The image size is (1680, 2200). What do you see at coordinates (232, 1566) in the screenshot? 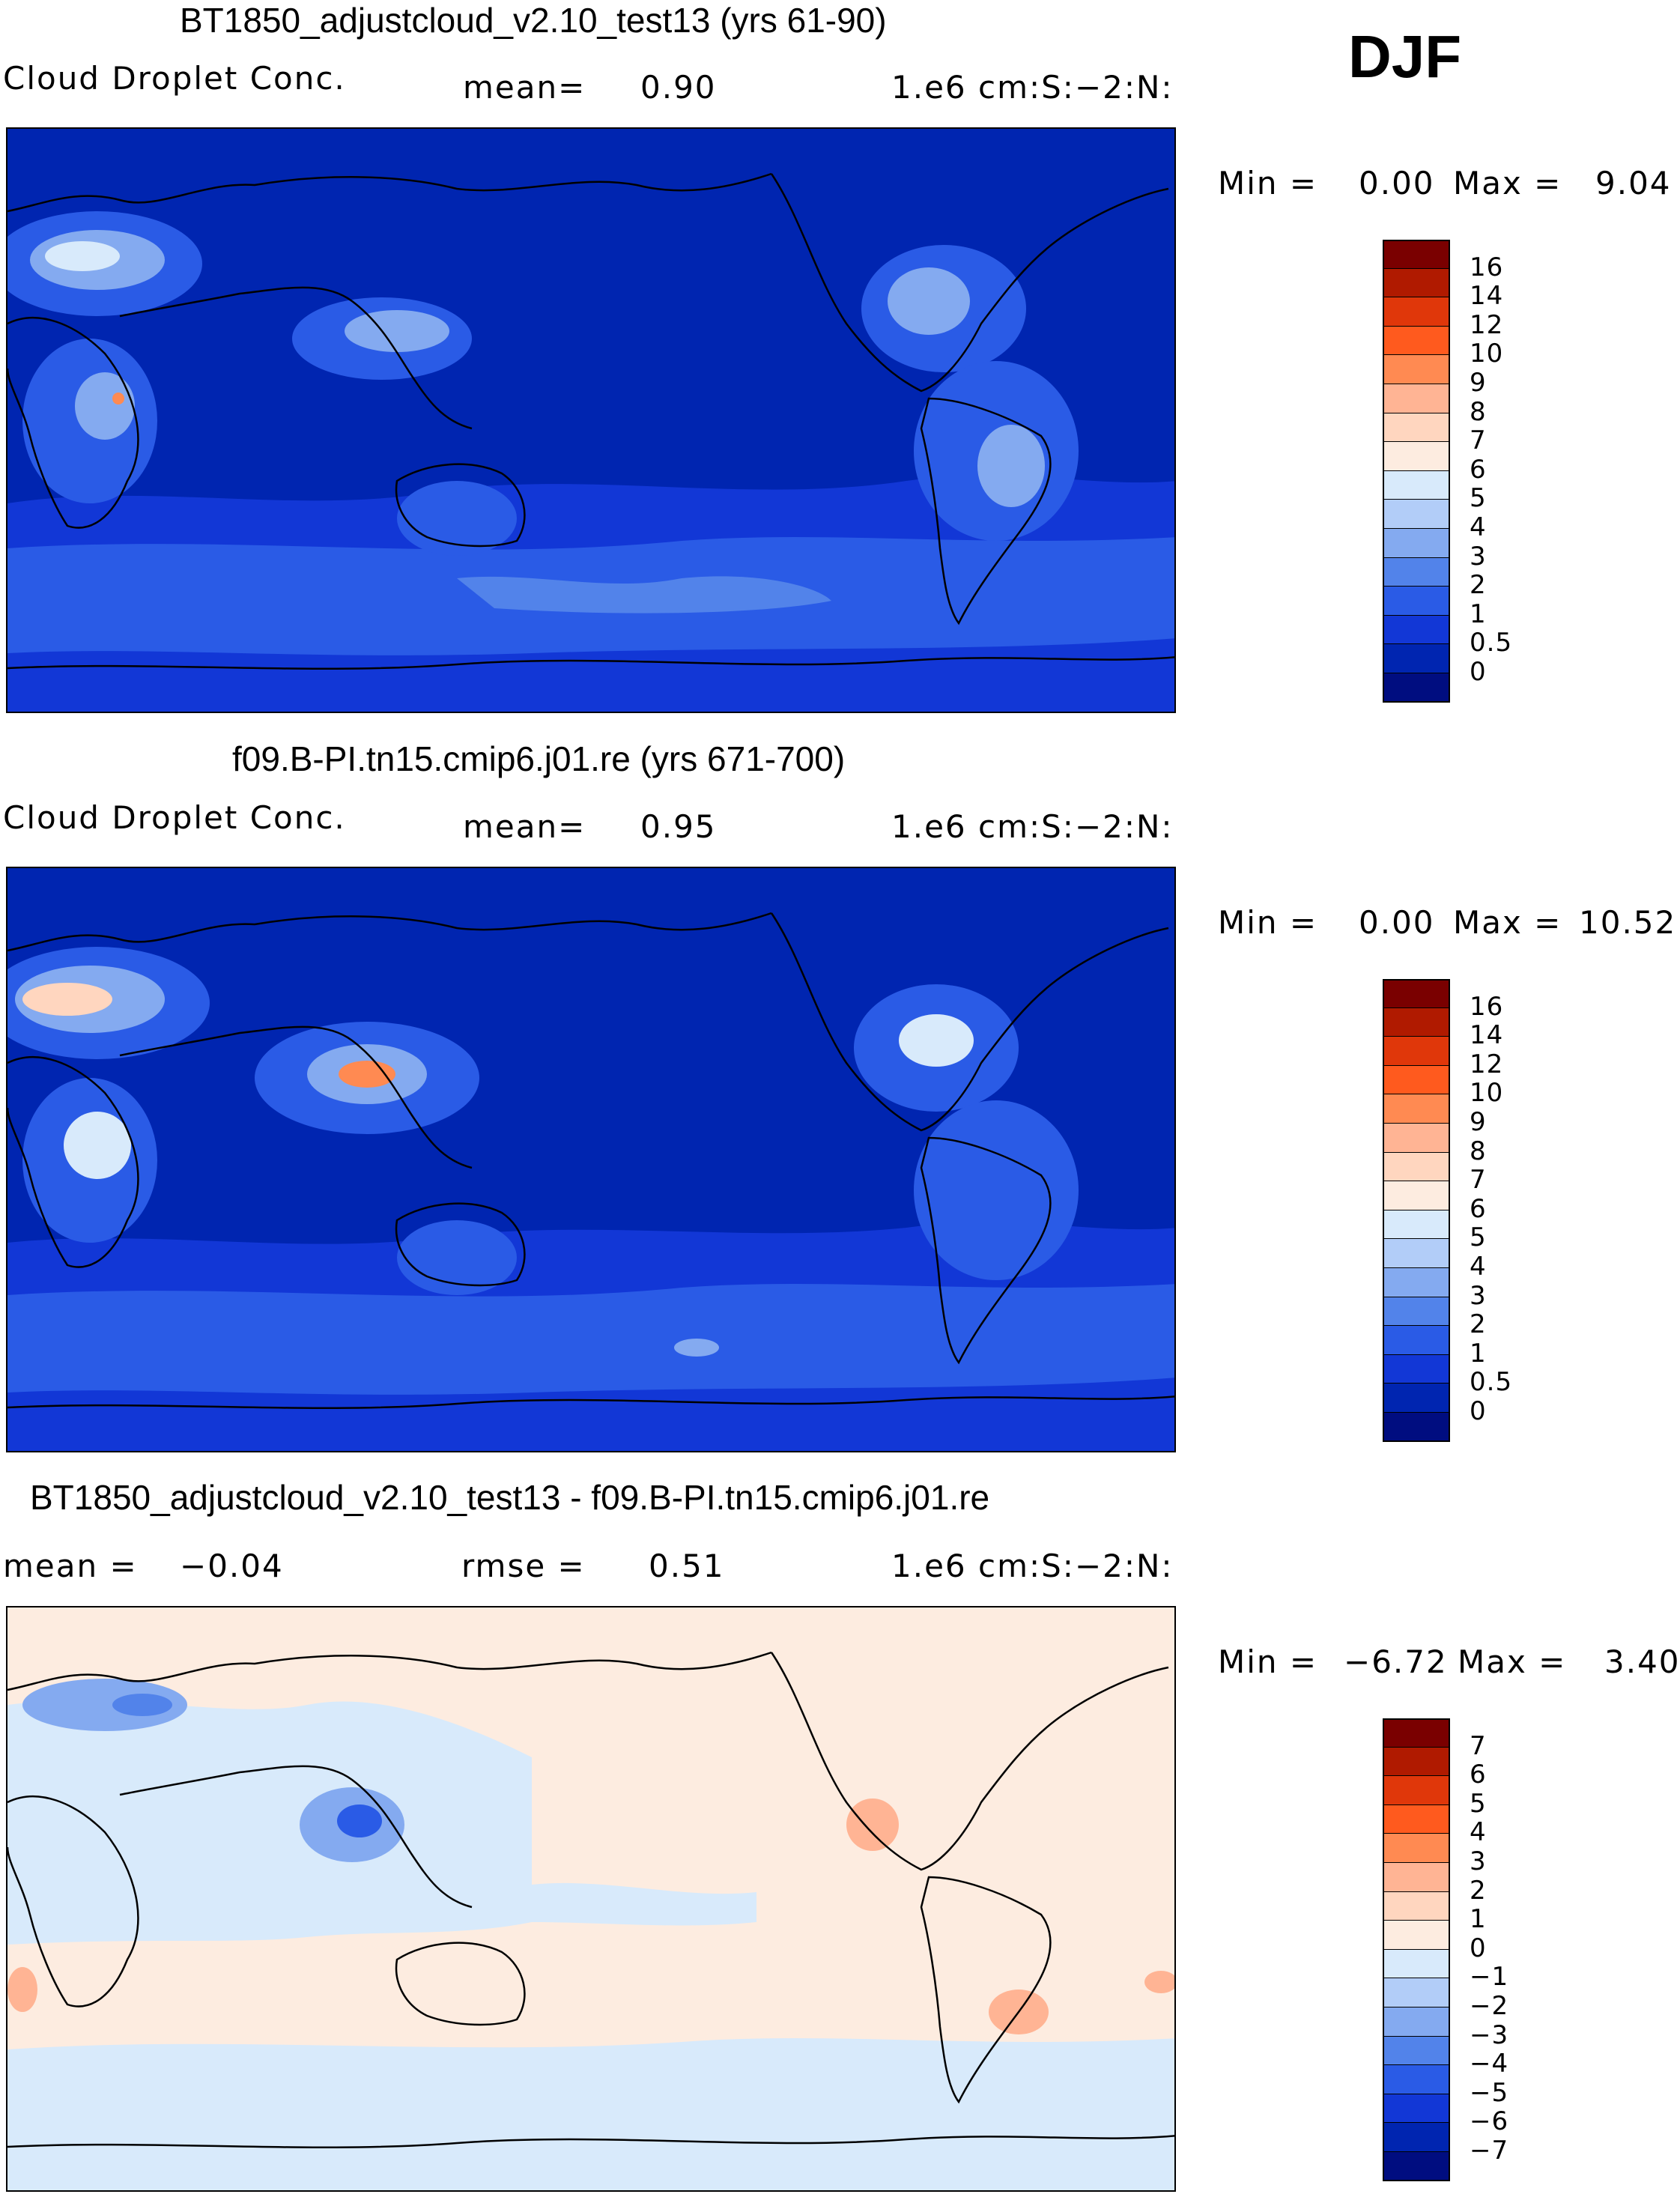
I see `panel3-mean-value: −0.04` at bounding box center [232, 1566].